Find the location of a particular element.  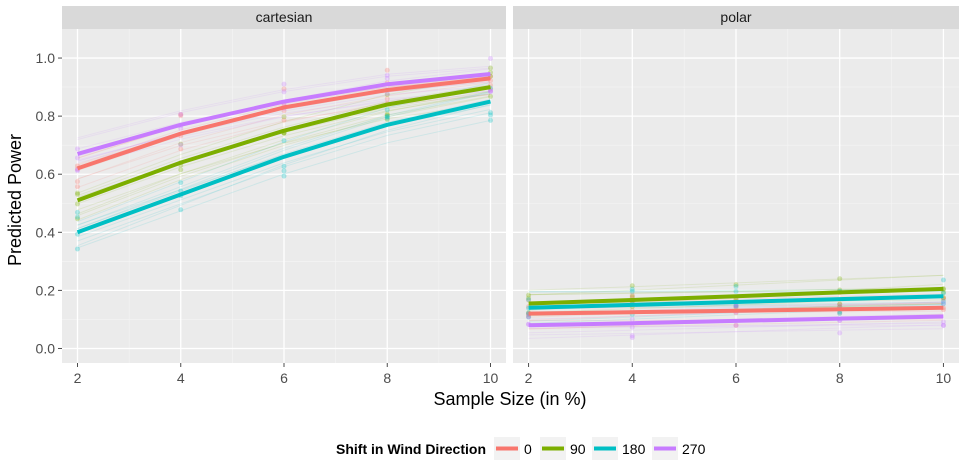

y-tick-label: 0.2 is located at coordinates (46, 290).